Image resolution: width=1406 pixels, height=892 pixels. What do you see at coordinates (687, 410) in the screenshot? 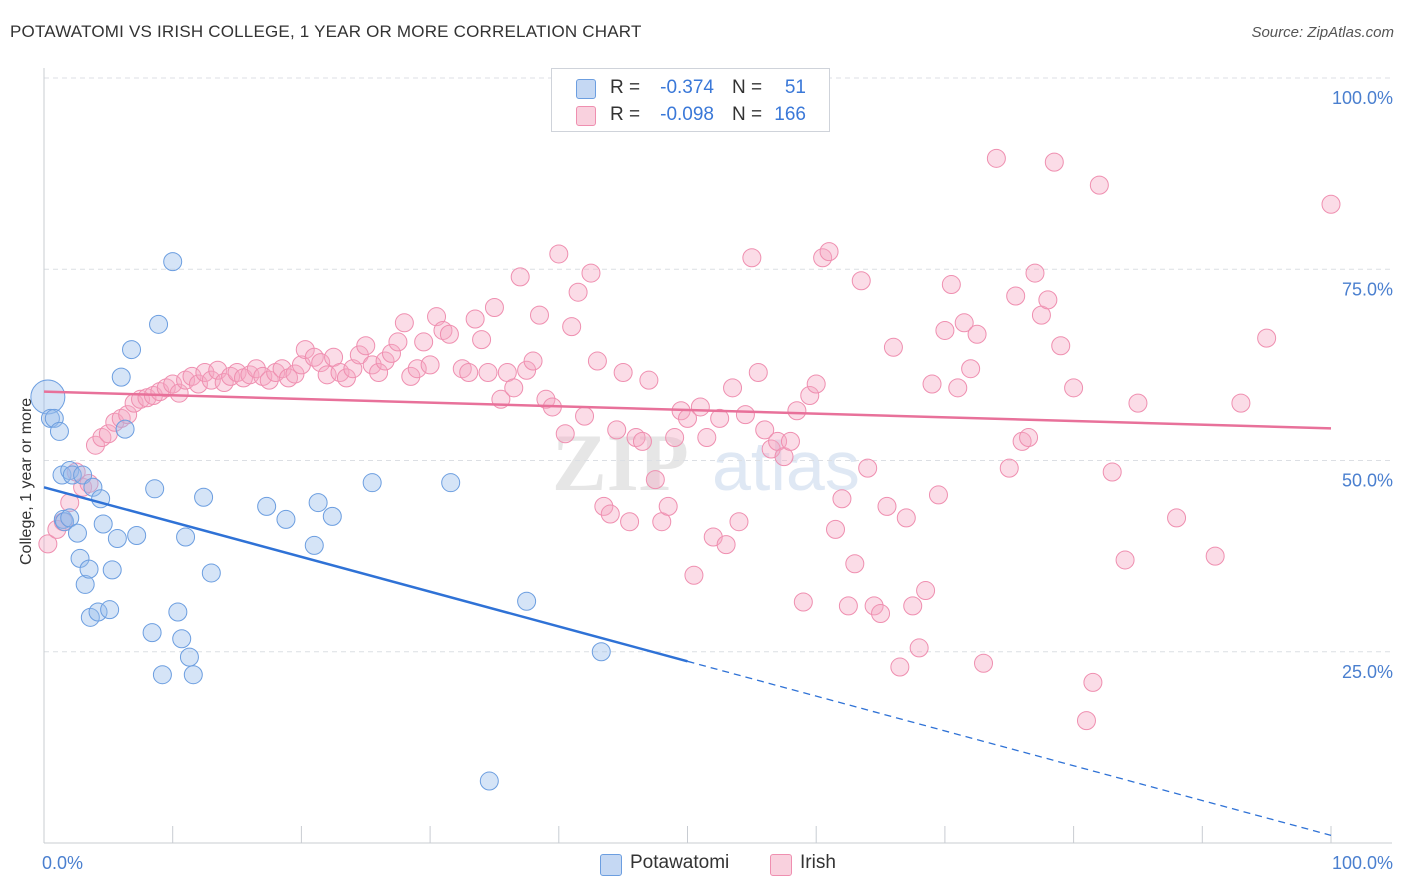
I see `irish-trend-line` at bounding box center [687, 410].